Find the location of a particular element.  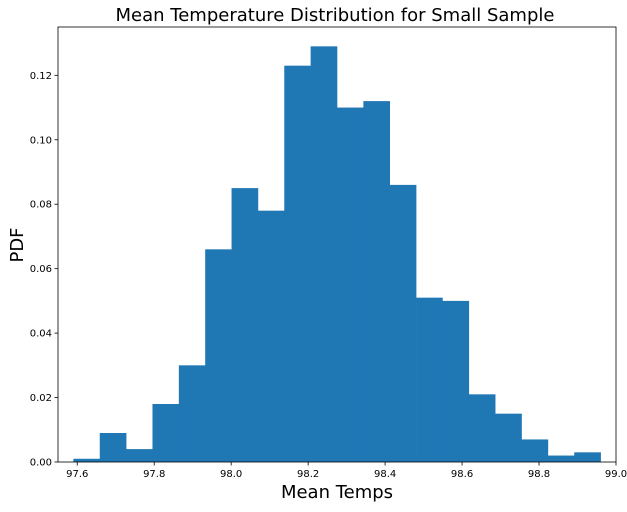

y-tick-label: 0.10 is located at coordinates (41, 140).